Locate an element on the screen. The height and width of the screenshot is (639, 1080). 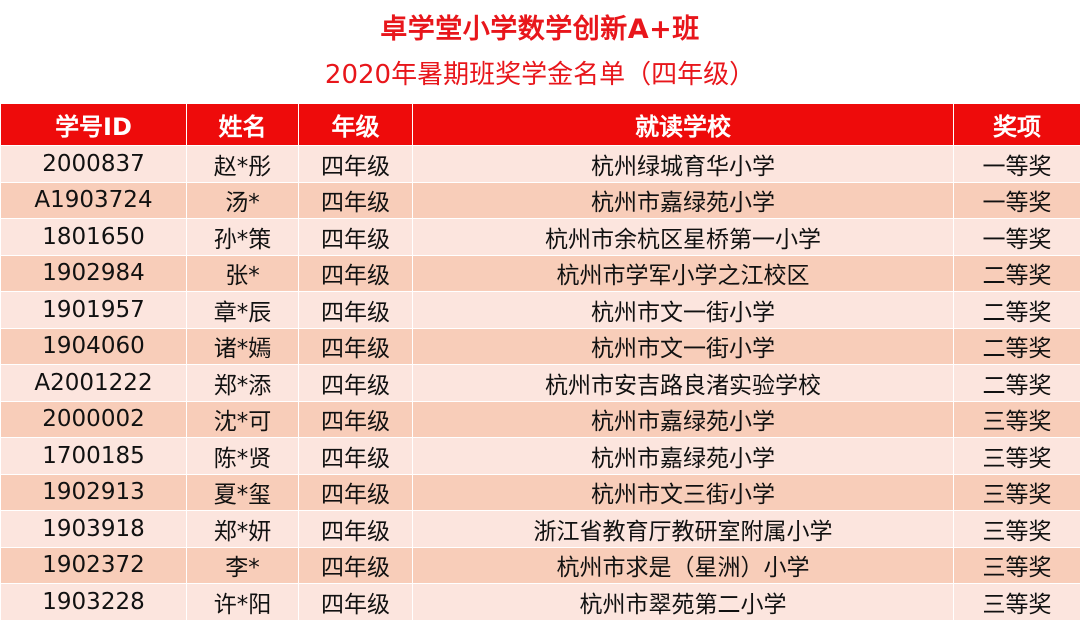
cell-name: 章*辰 is located at coordinates (242, 310).